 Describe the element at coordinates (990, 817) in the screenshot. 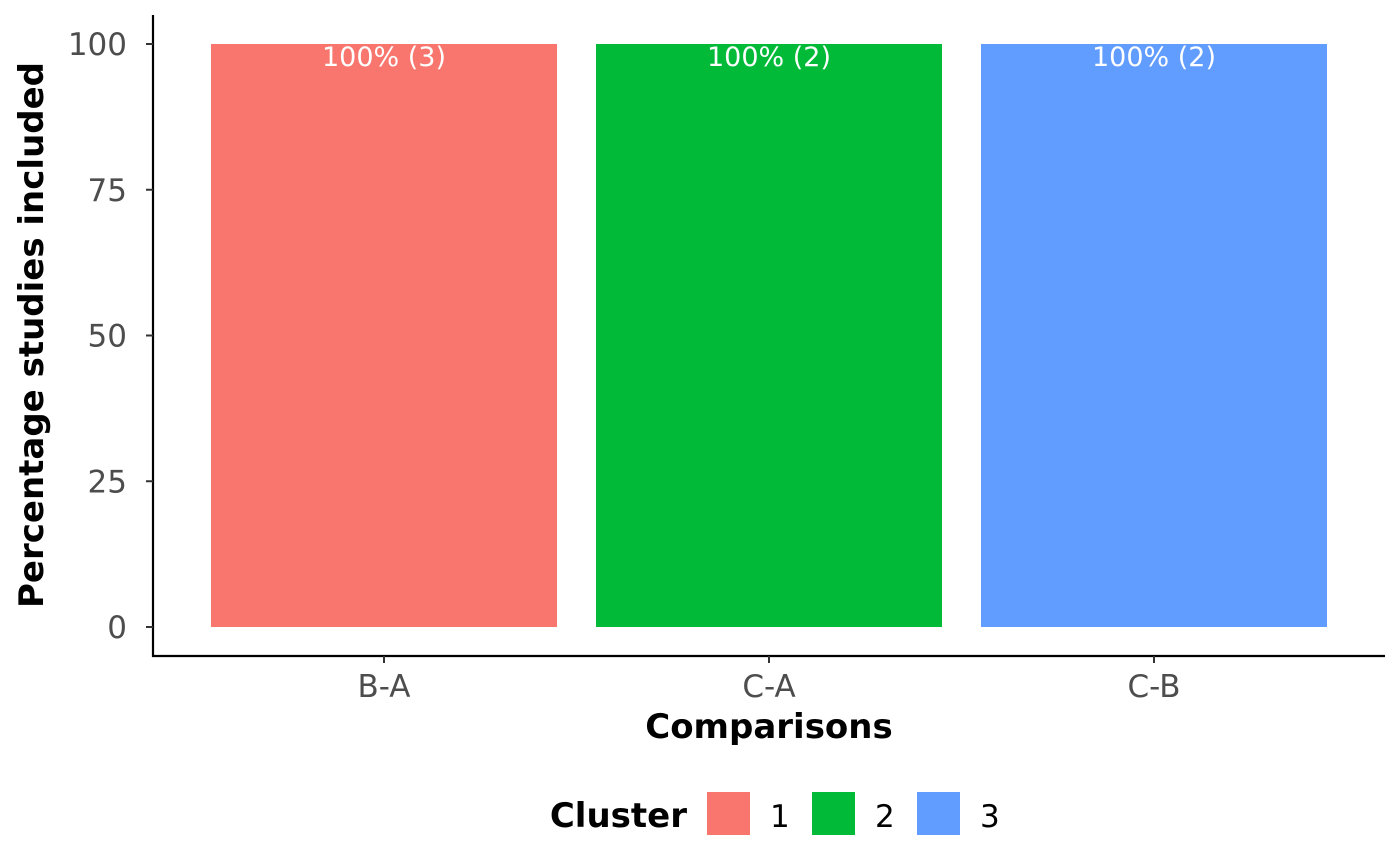

I see `legend-label-3: 3` at that location.